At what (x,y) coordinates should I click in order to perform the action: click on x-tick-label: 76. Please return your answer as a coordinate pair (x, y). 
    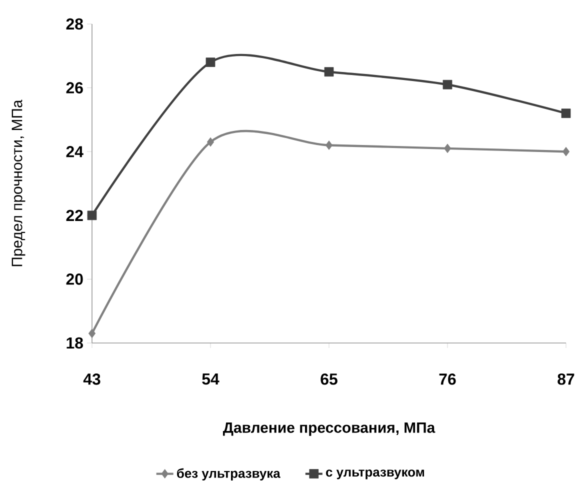
    Looking at the image, I should click on (447, 379).